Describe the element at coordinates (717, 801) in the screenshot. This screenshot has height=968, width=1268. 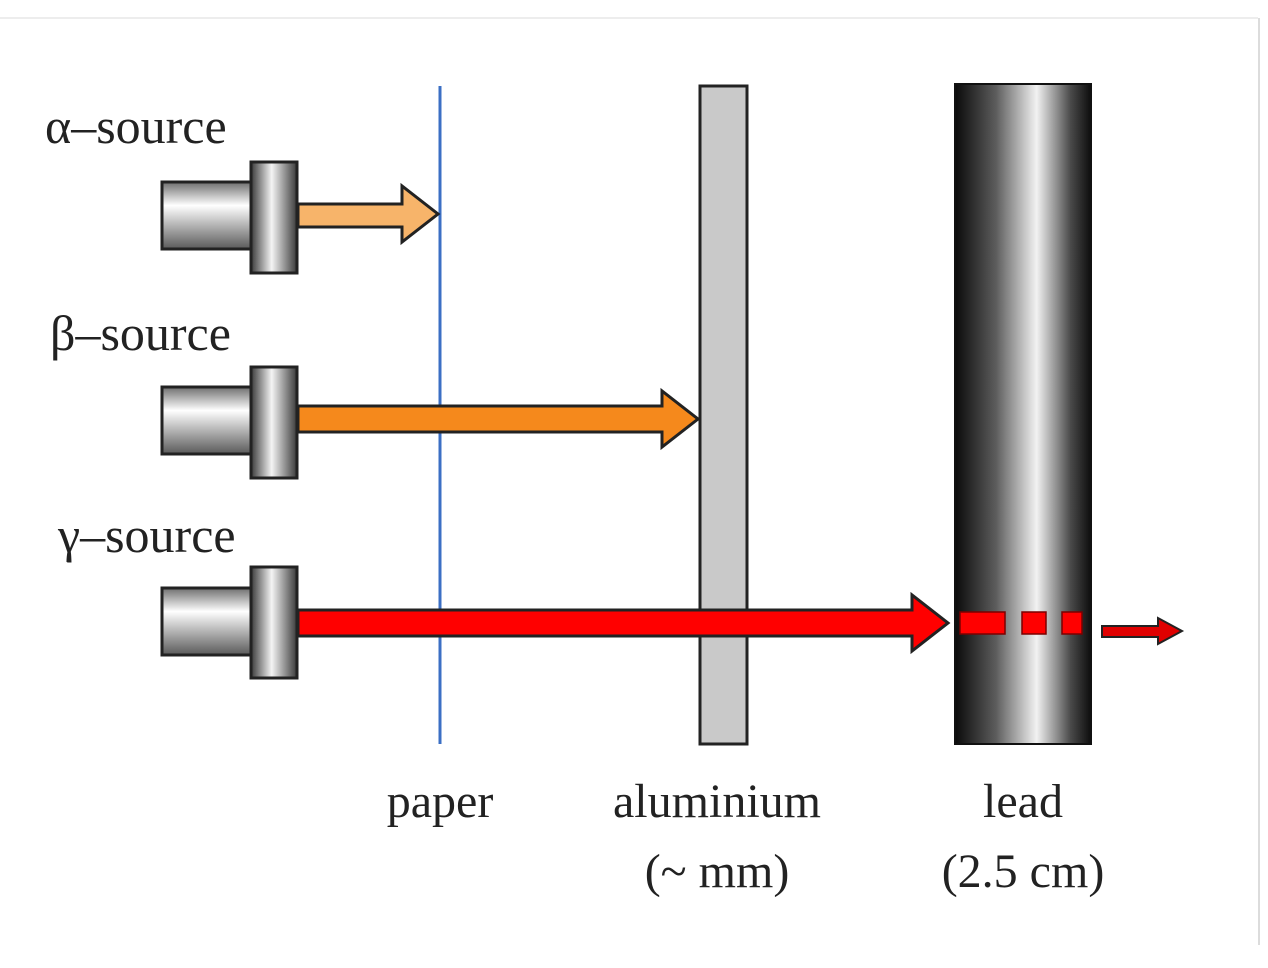
I see `aluminium-label: aluminium` at that location.